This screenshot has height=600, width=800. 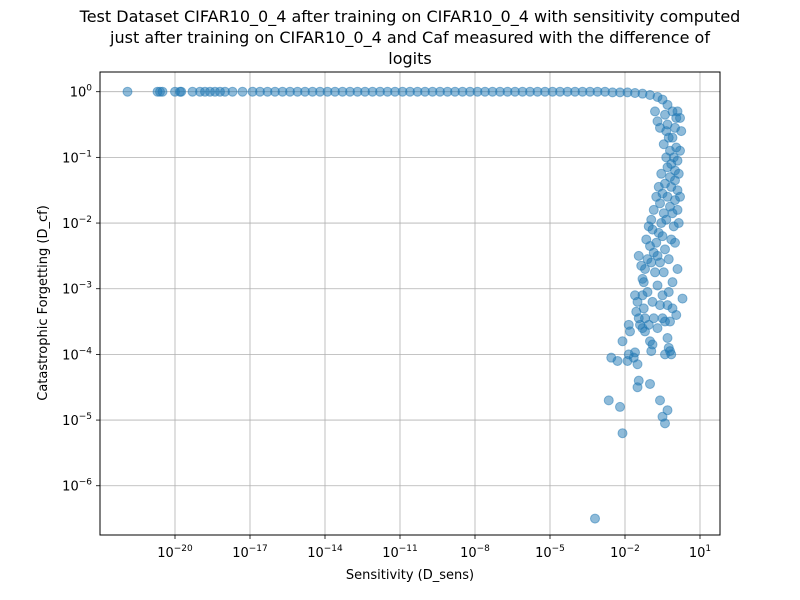 What do you see at coordinates (258, 549) in the screenshot?
I see `x-tick-exponent: −17` at bounding box center [258, 549].